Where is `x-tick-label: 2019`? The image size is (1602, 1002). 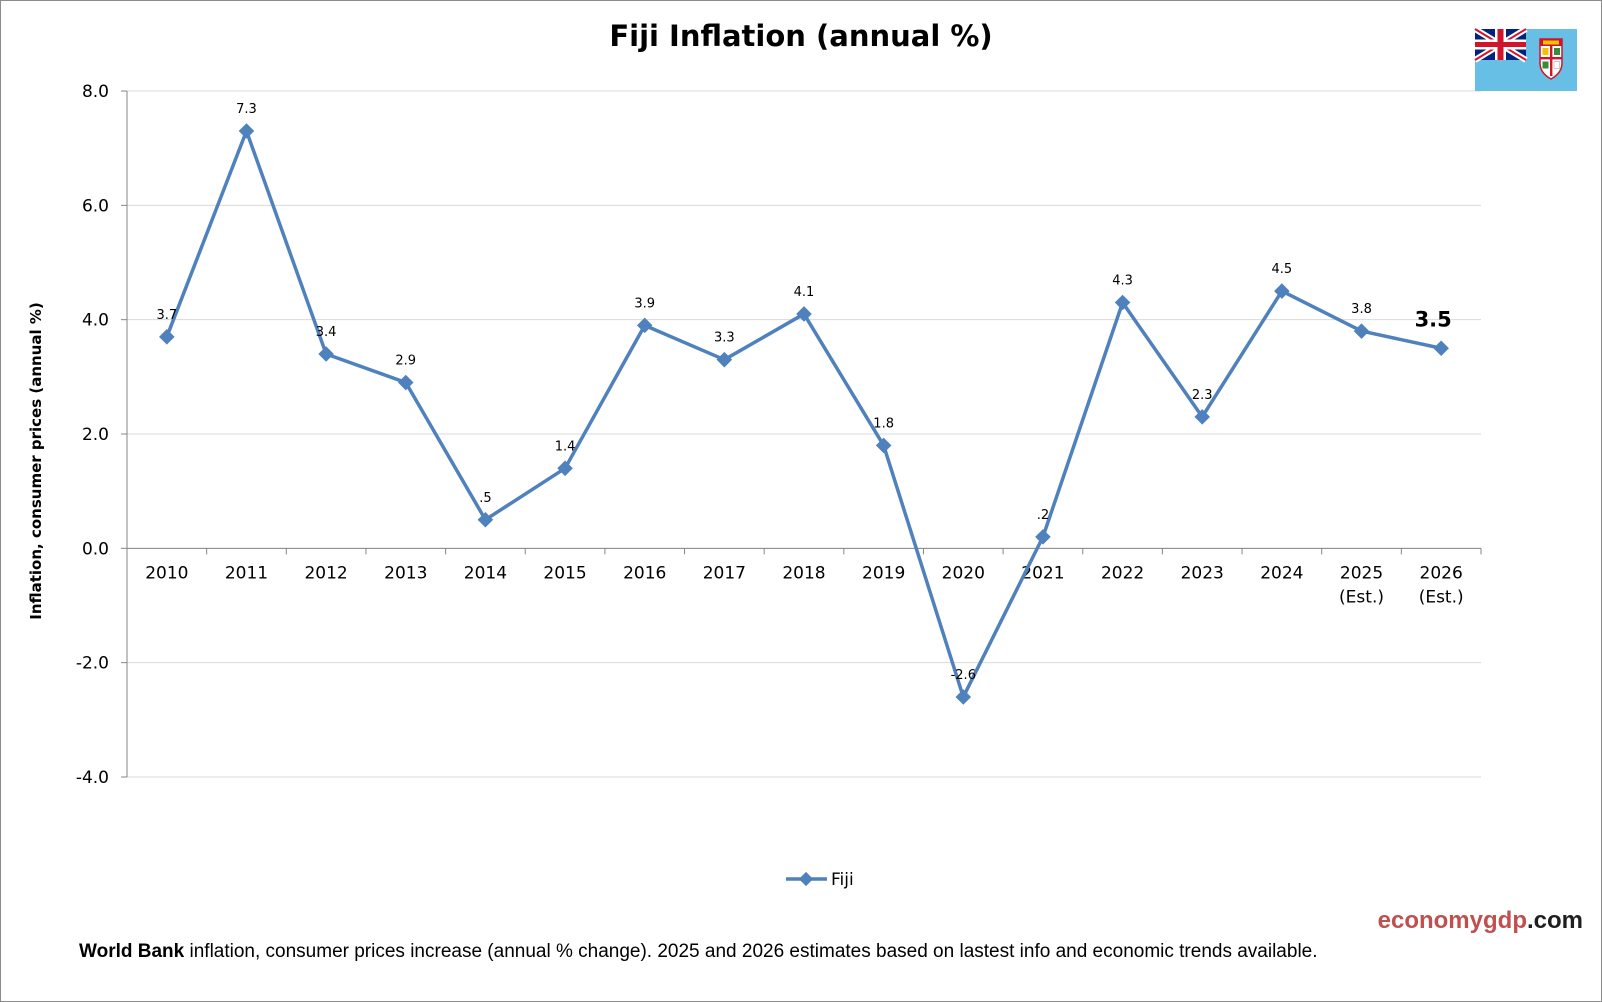
x-tick-label: 2019 is located at coordinates (883, 573).